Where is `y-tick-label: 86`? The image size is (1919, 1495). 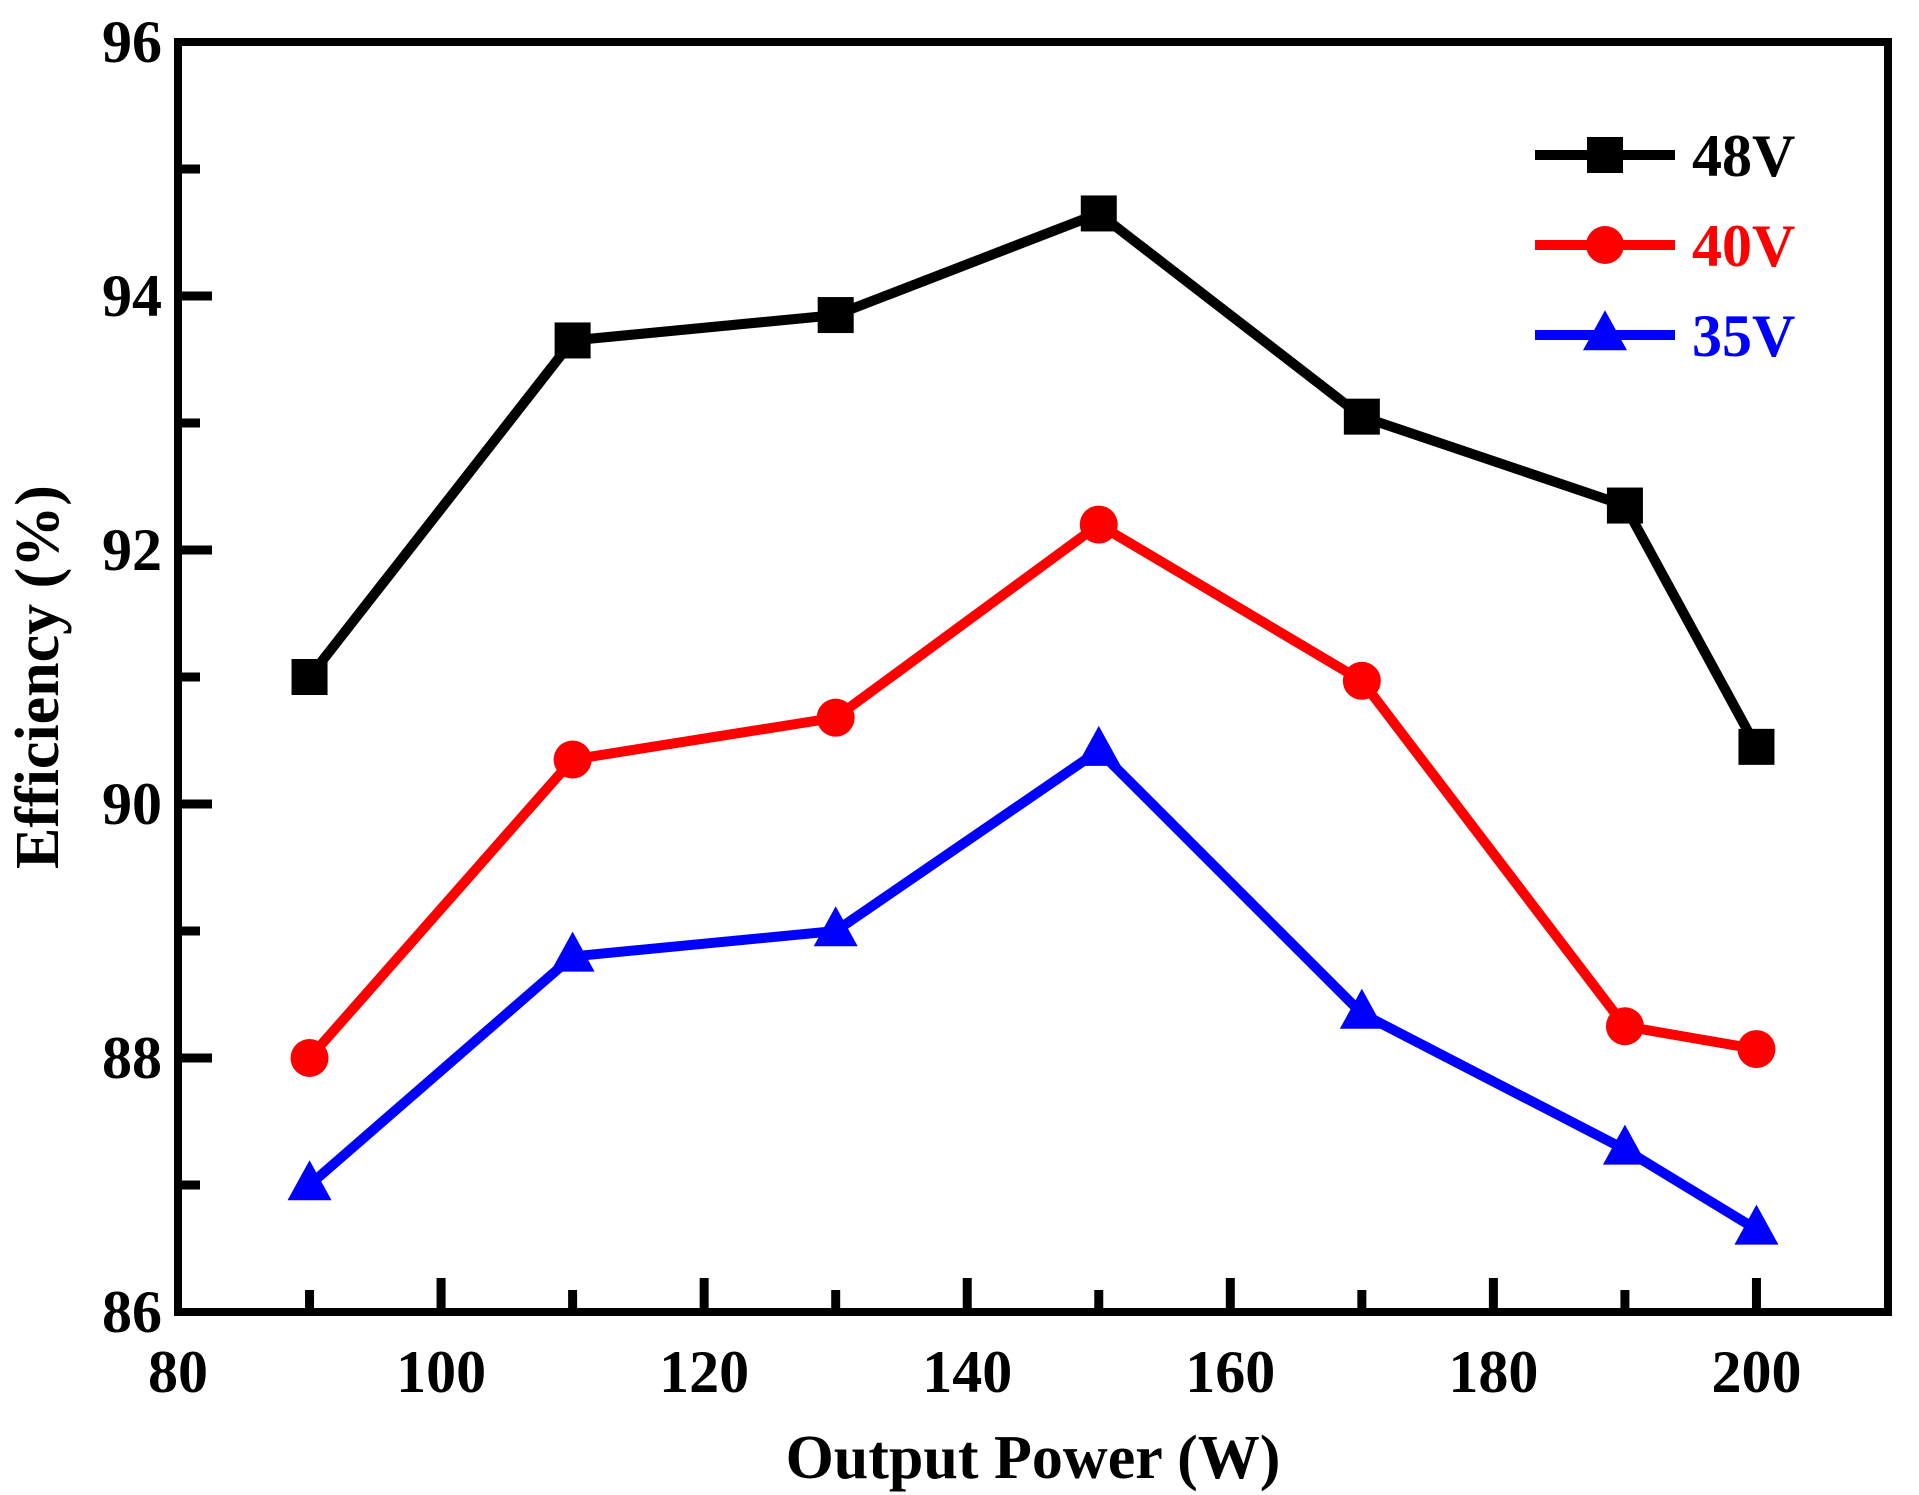
y-tick-label: 86 is located at coordinates (132, 1312).